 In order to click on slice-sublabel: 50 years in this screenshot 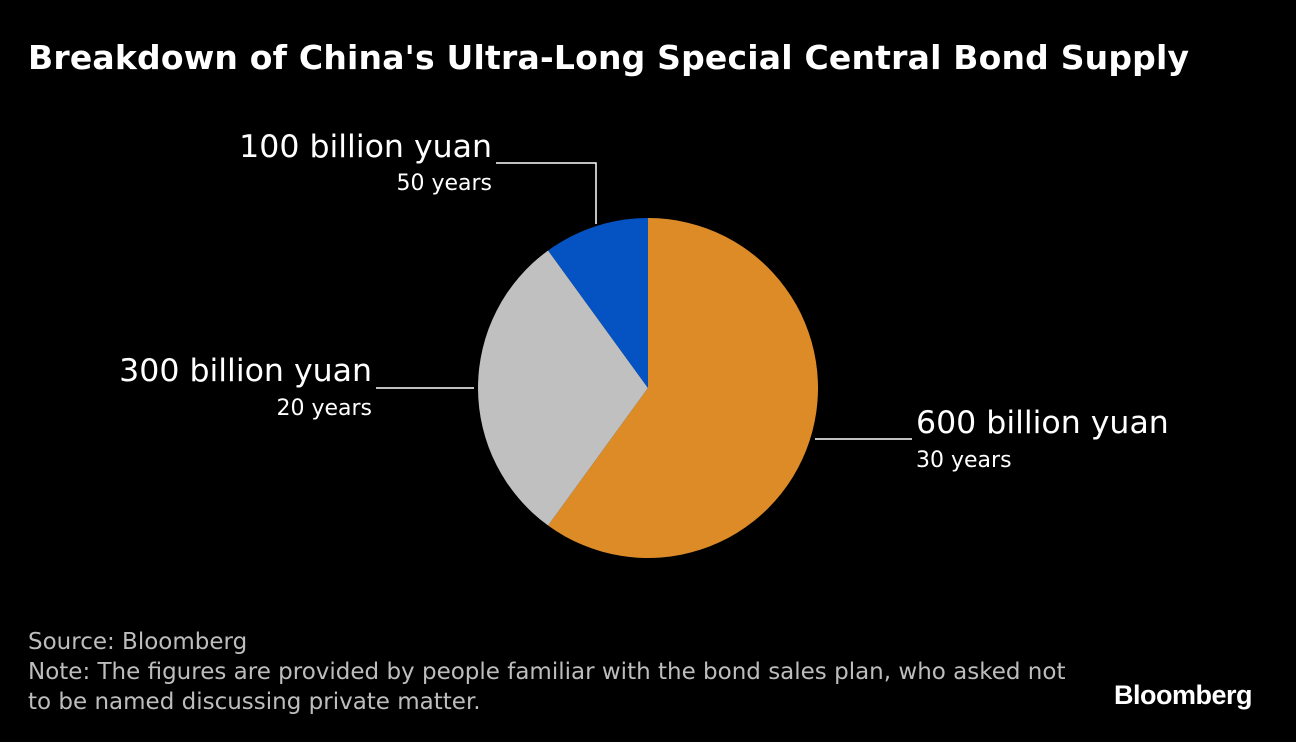, I will do `click(444, 183)`.